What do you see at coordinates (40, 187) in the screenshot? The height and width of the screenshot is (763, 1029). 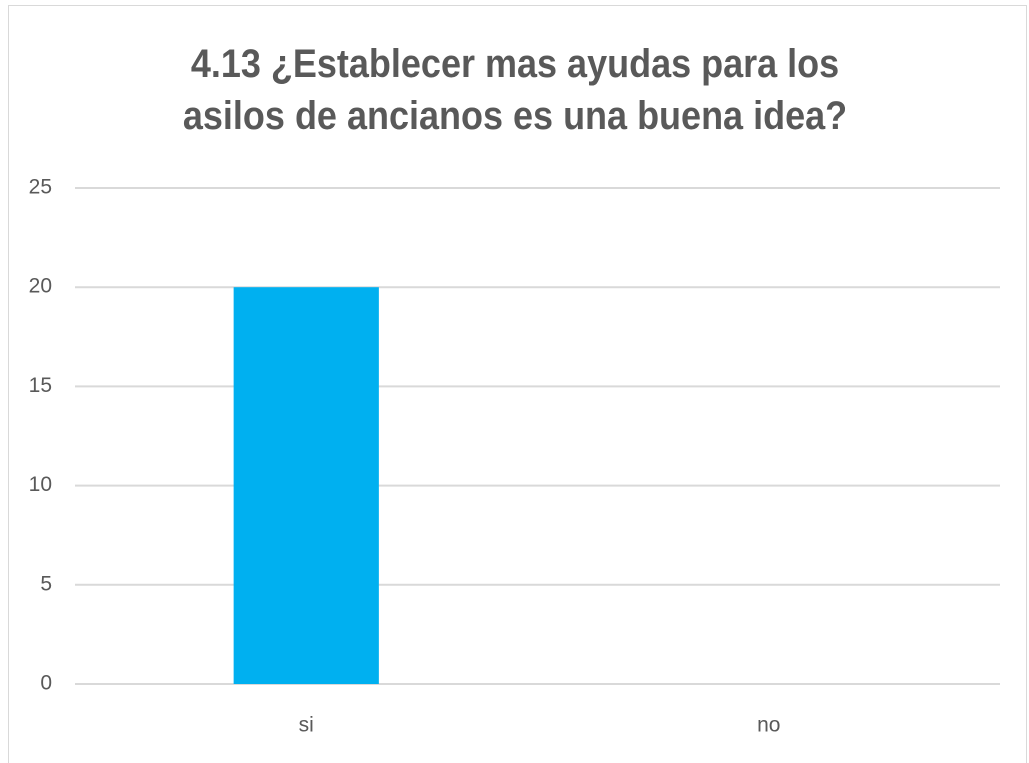 I see `y-tick-label: 25` at bounding box center [40, 187].